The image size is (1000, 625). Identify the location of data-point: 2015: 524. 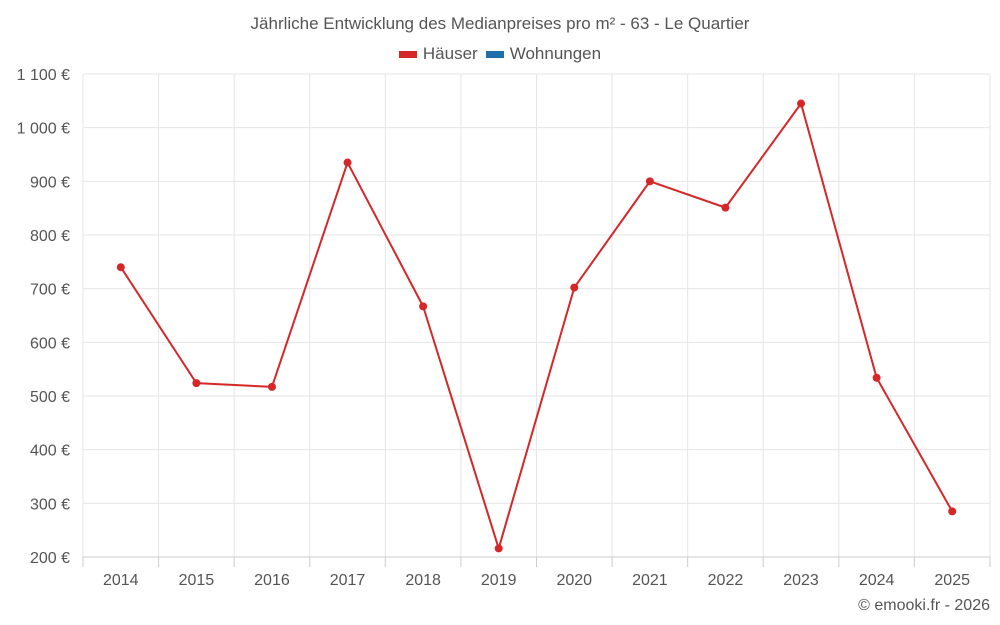
(196, 383).